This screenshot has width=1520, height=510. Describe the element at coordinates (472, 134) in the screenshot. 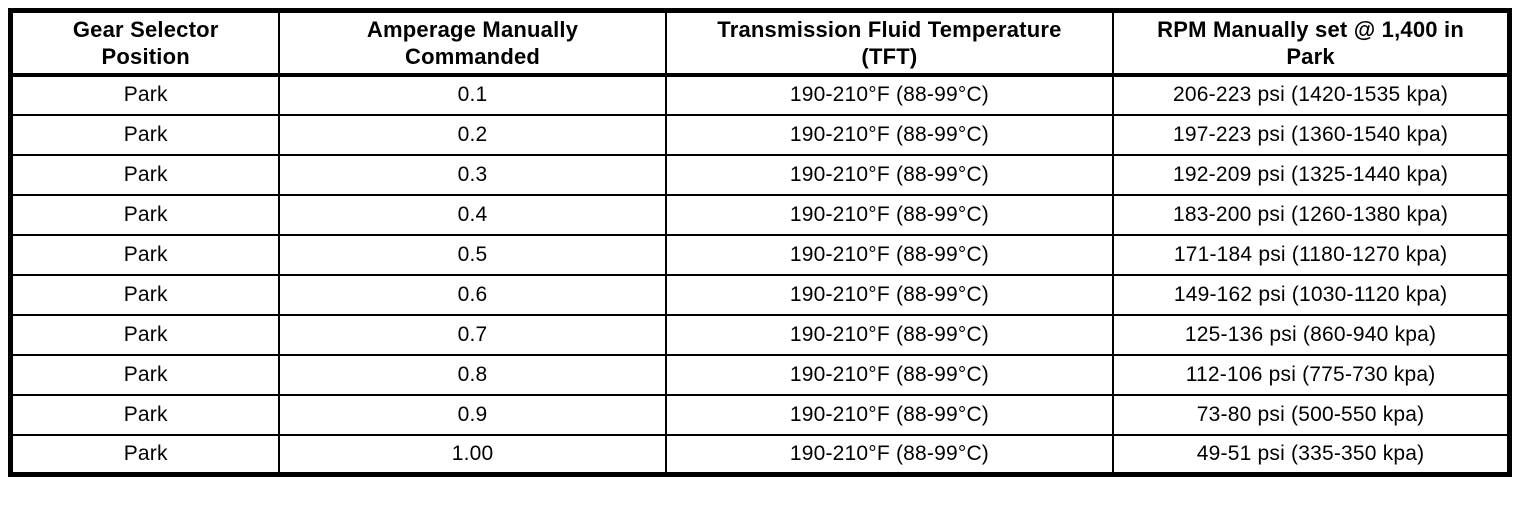

I see `table-cell: 0.2` at that location.